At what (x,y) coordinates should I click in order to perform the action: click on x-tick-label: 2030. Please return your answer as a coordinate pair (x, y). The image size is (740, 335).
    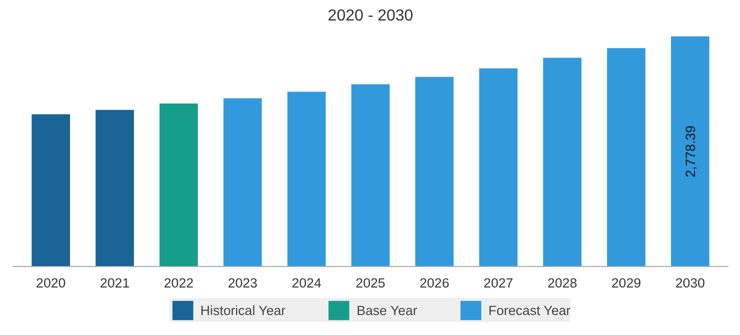
    Looking at the image, I should click on (690, 283).